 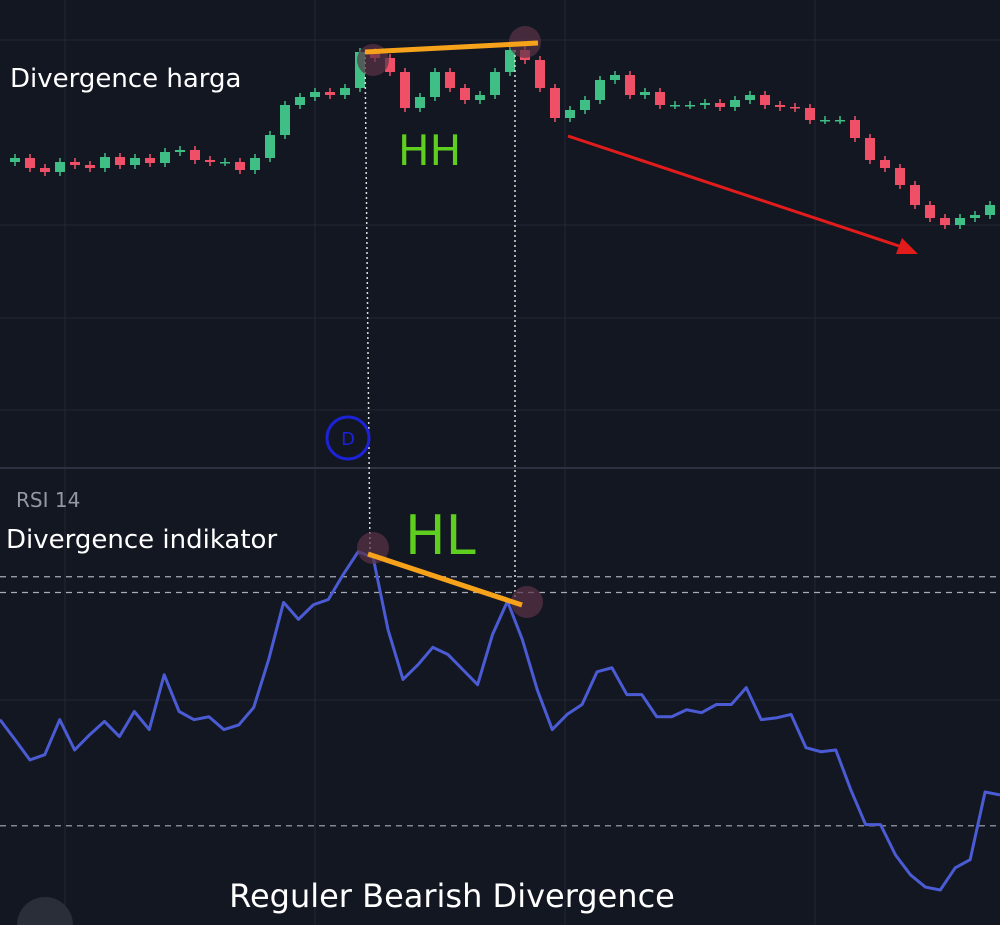 I want to click on marker-label: D, so click(x=348, y=439).